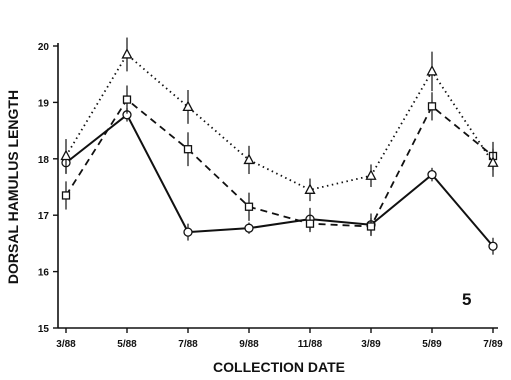  Describe the element at coordinates (44, 273) in the screenshot. I see `y-tick-label: 16` at that location.